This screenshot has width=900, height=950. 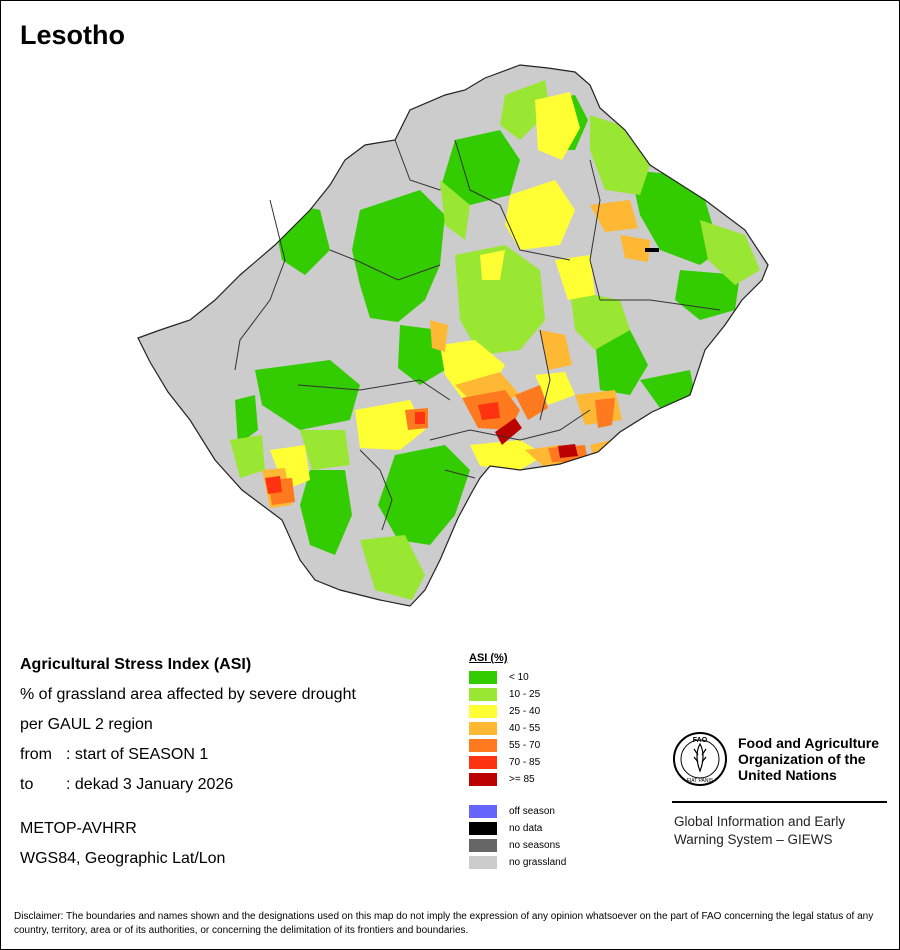 I want to click on to-label: to, so click(x=27, y=784).